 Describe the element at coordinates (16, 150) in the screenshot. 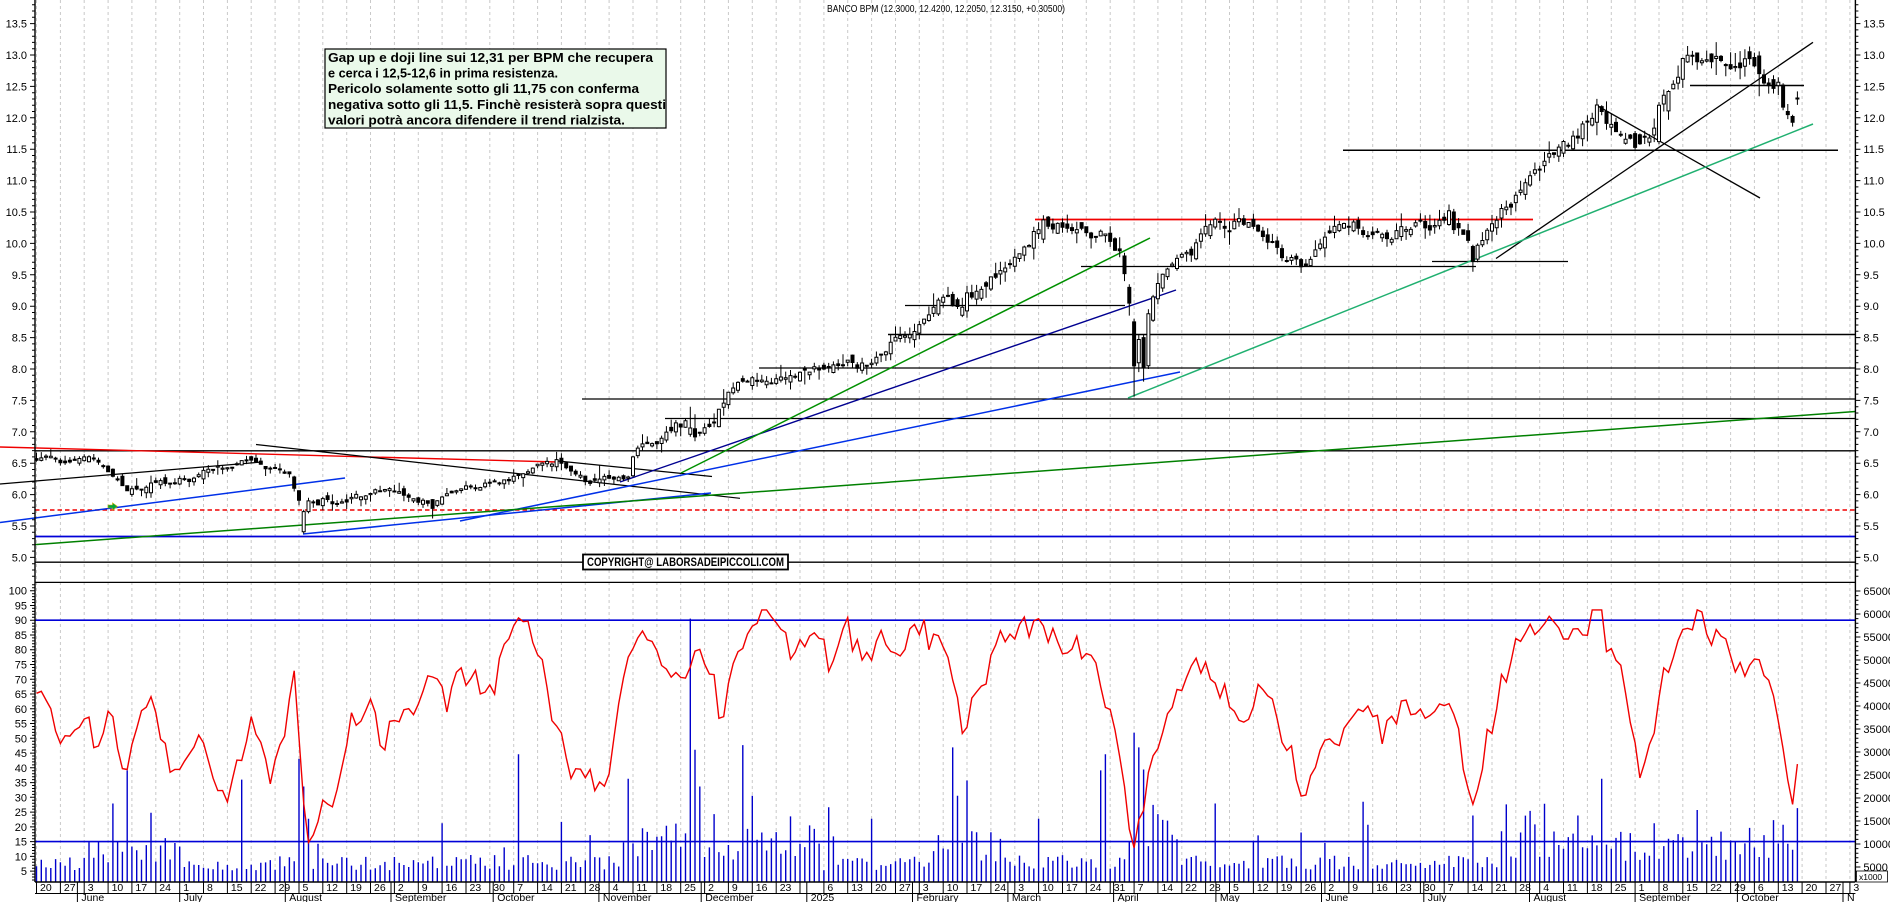

I see `svg-text: 11.5` at that location.